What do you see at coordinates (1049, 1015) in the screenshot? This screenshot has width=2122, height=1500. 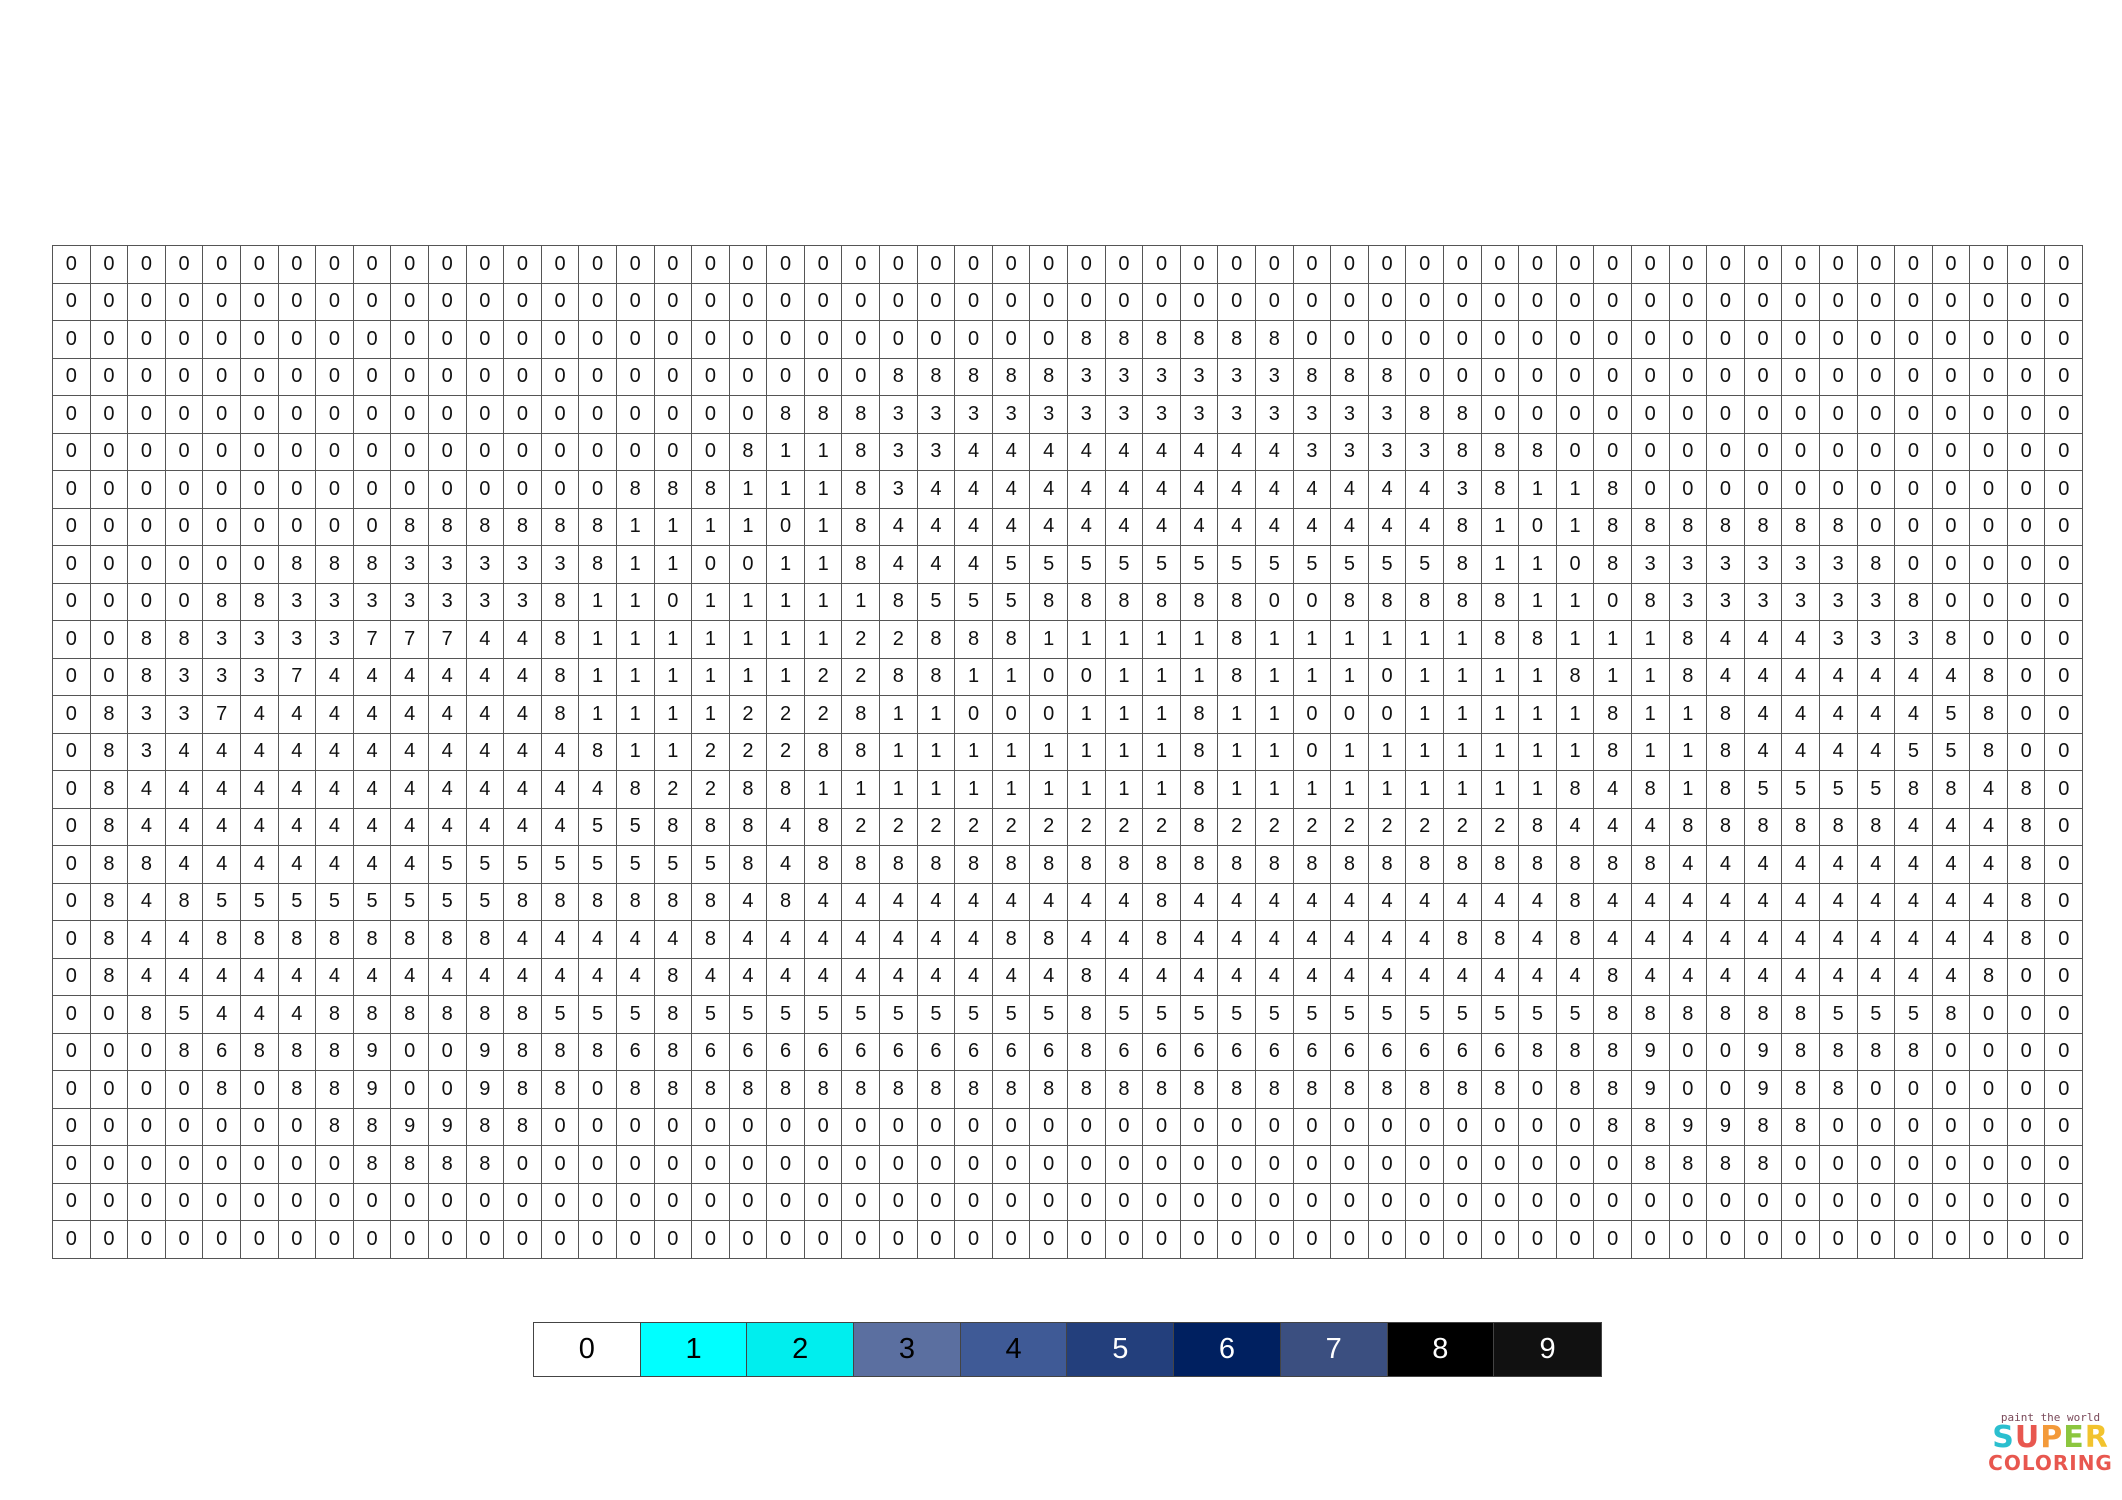 I see `grid-cell: 5` at bounding box center [1049, 1015].